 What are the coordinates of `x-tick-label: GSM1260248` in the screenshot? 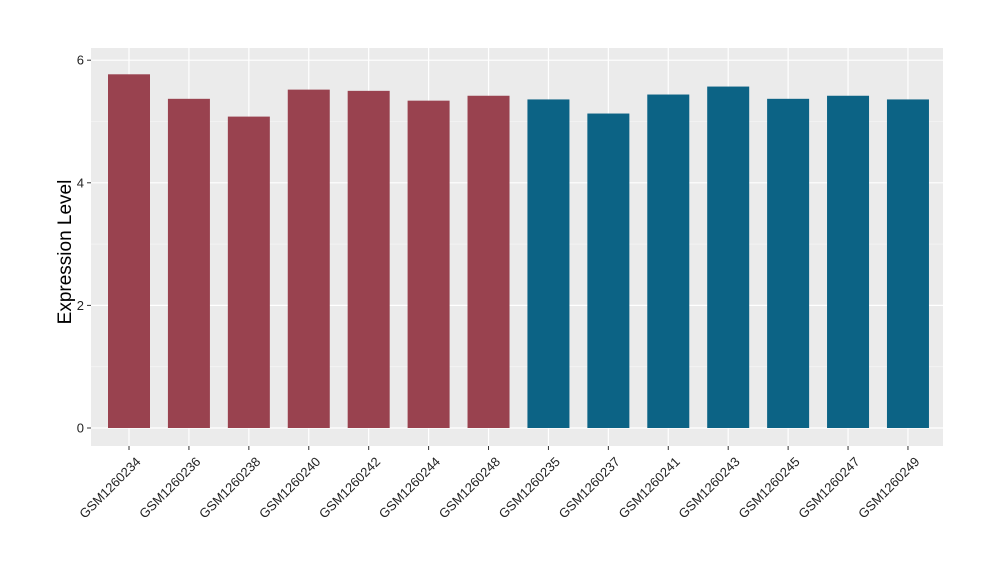 It's located at (469, 487).